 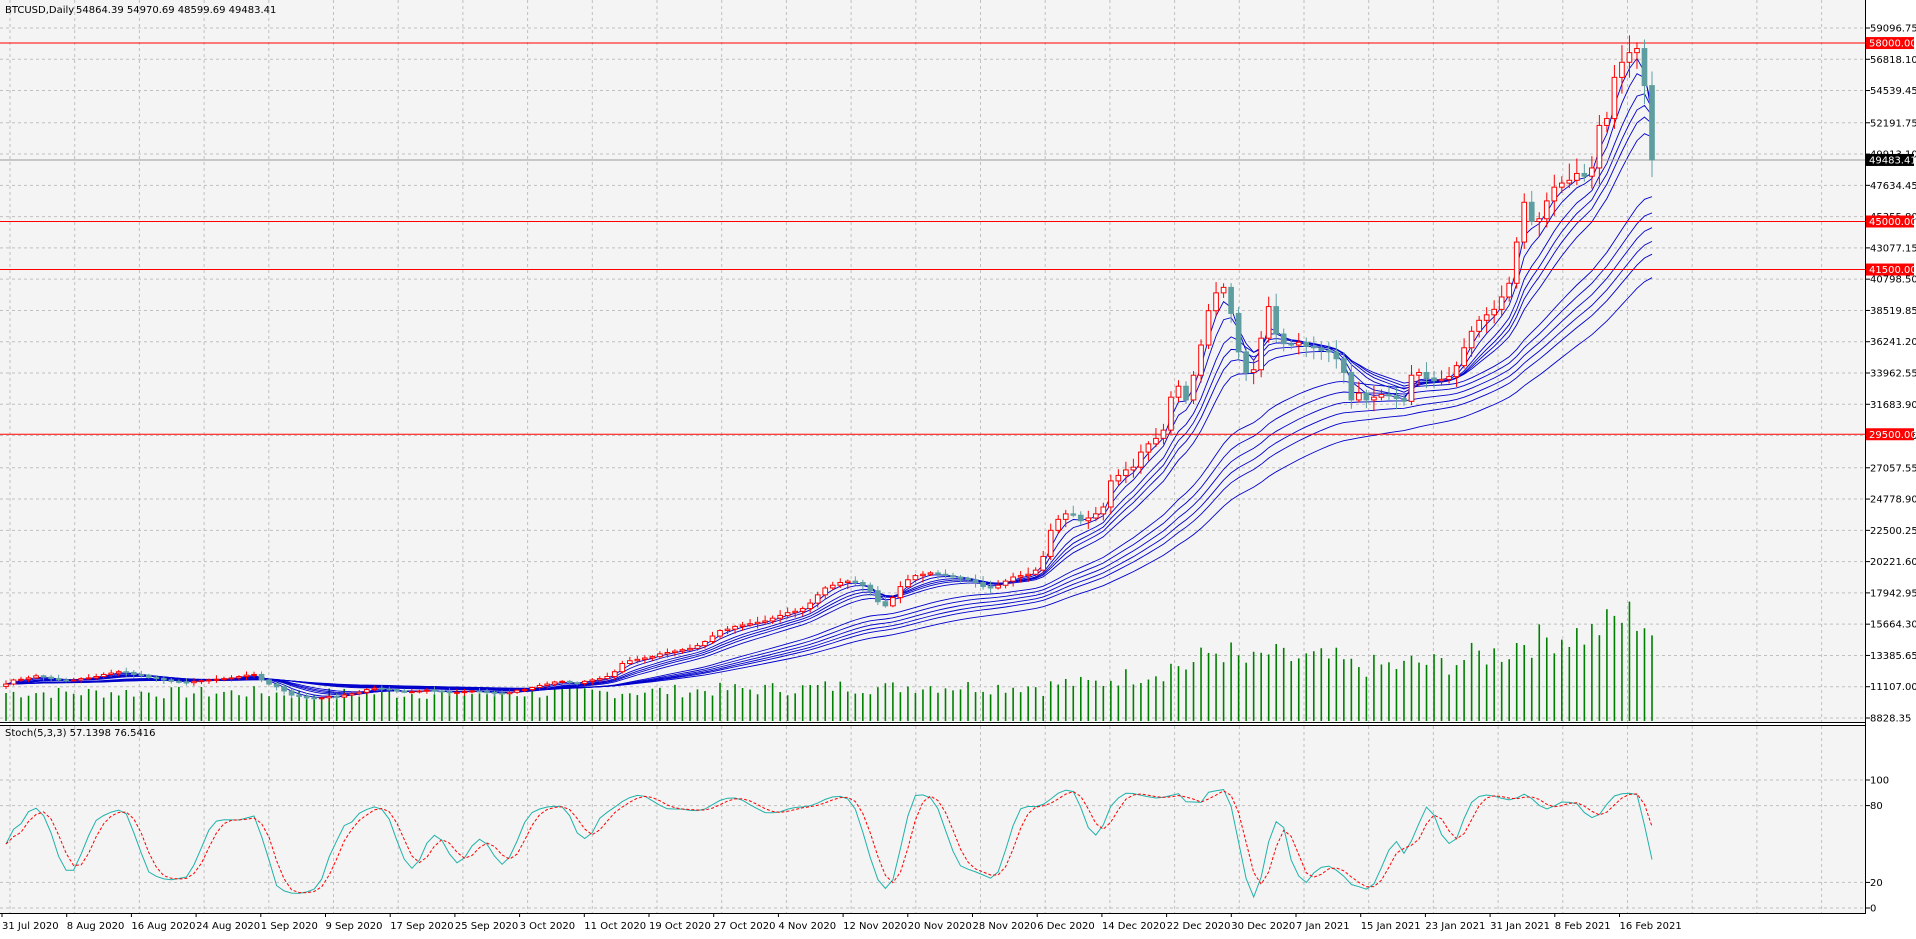 I want to click on price-tick-label: 40798.50, so click(x=1893, y=280).